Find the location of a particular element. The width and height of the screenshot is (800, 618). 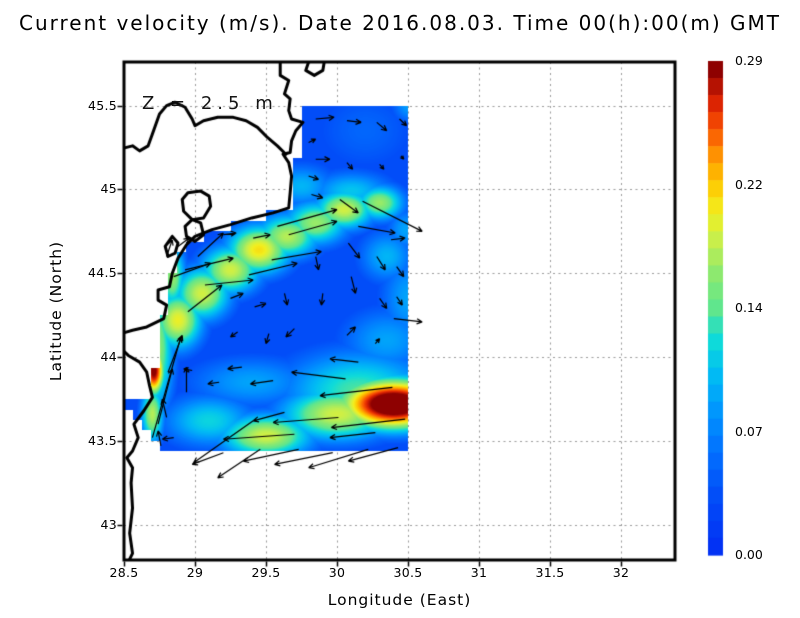

y-tick-label: 43 is located at coordinates (108, 524).